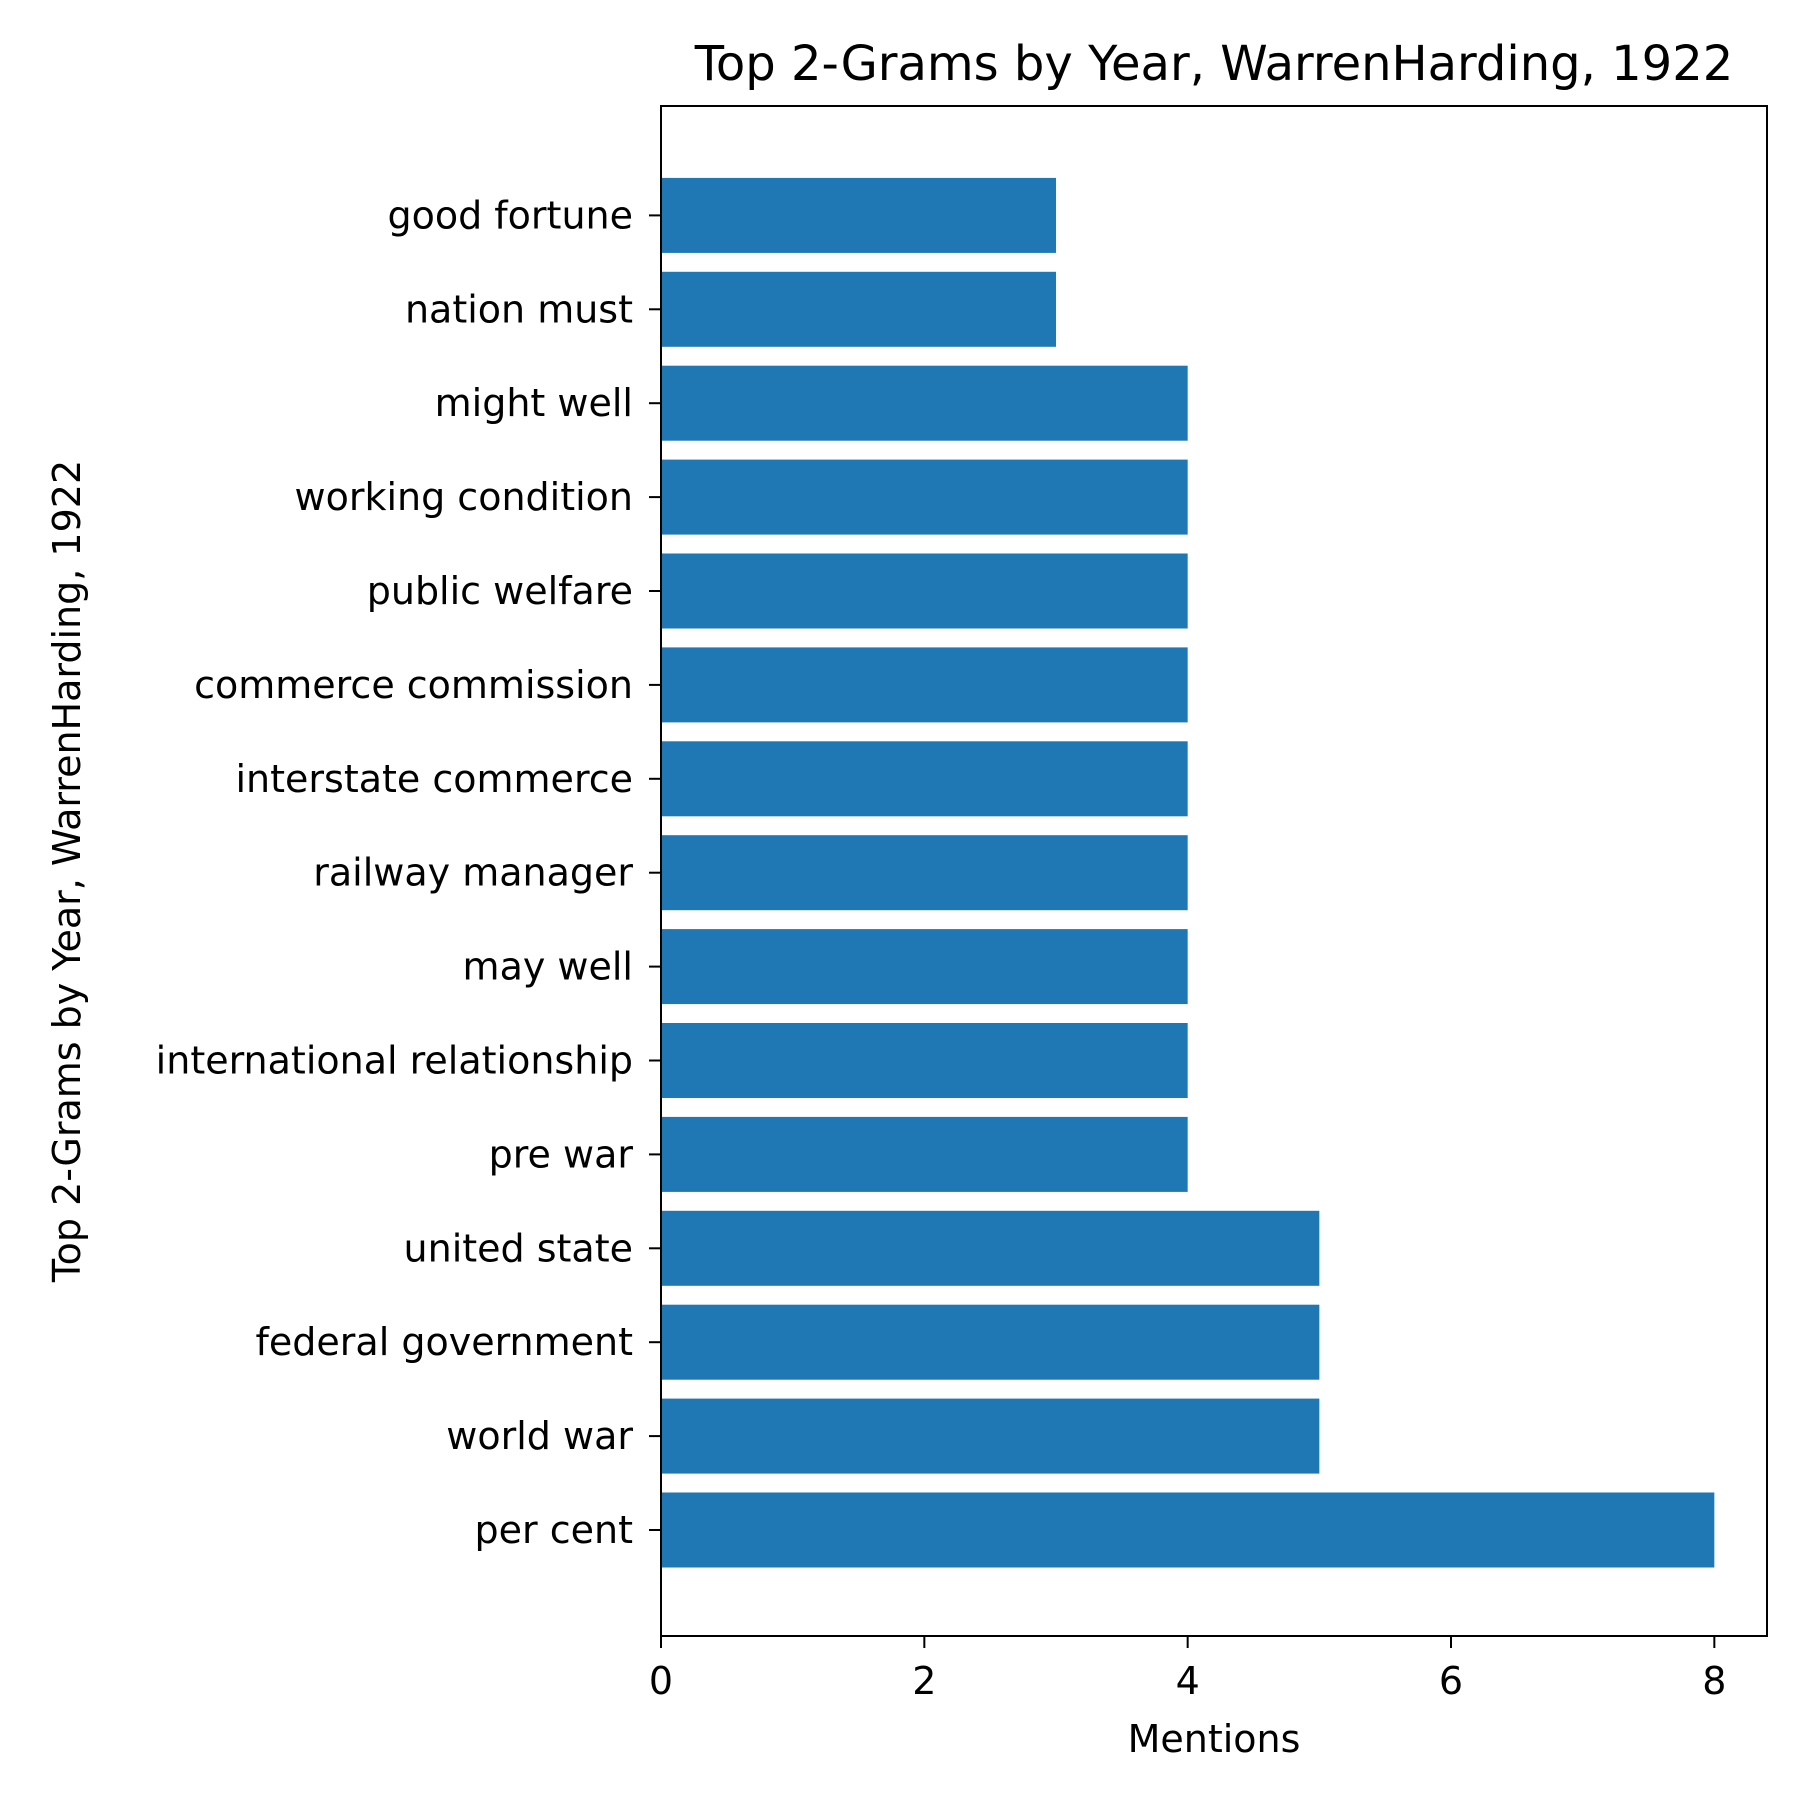  I want to click on y-axis-label: Top 2-Grams by Year, WarrenHarding, 1922, so click(67, 871).